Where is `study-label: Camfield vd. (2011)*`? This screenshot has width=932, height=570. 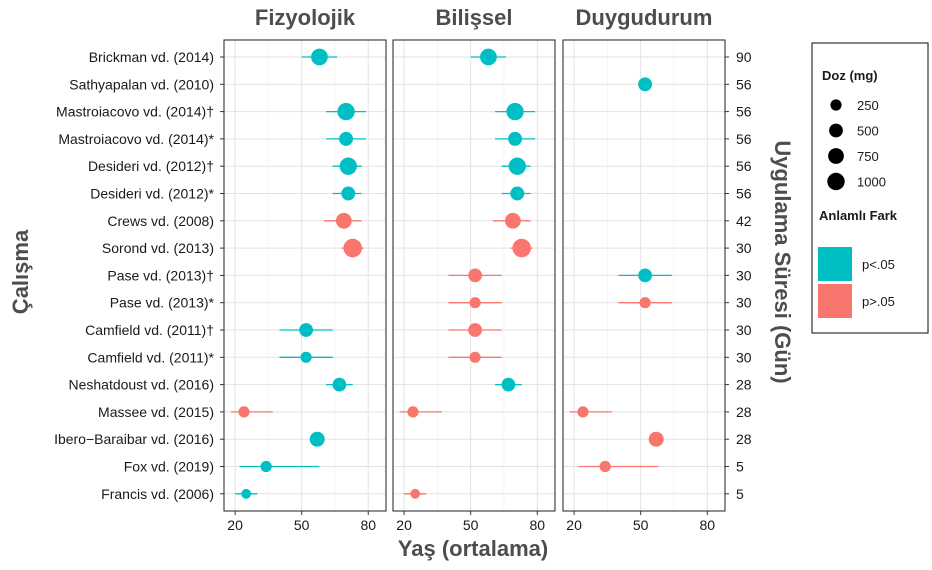
study-label: Camfield vd. (2011)* is located at coordinates (150, 357).